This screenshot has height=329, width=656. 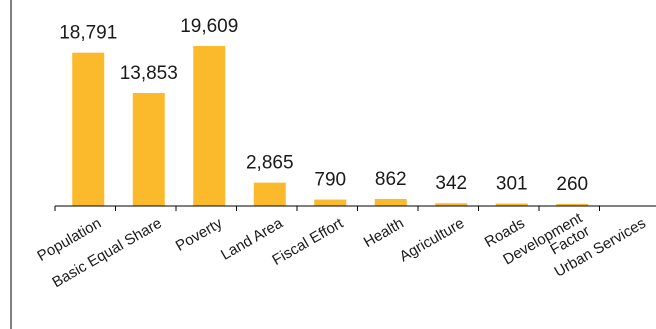 I want to click on bar-development-factor, so click(x=572, y=204).